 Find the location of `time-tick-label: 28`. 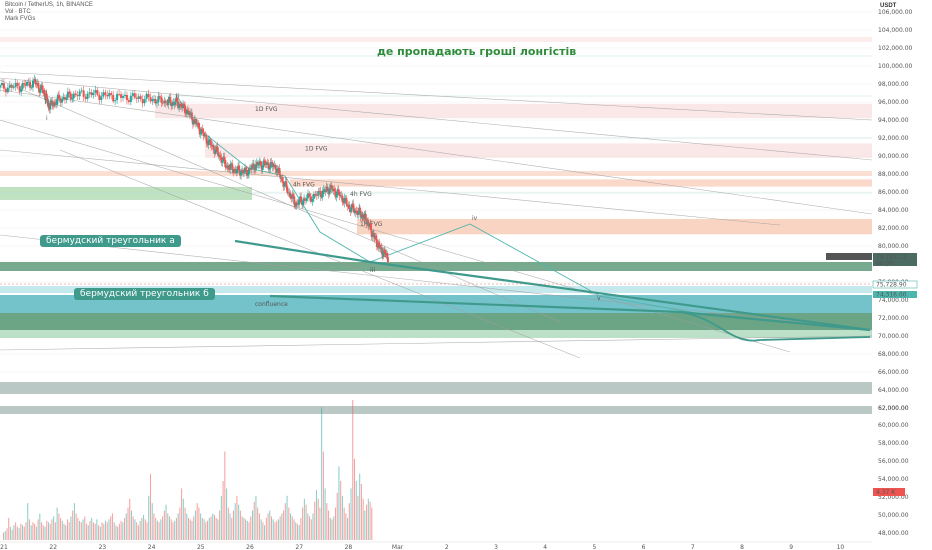

time-tick-label: 28 is located at coordinates (349, 547).